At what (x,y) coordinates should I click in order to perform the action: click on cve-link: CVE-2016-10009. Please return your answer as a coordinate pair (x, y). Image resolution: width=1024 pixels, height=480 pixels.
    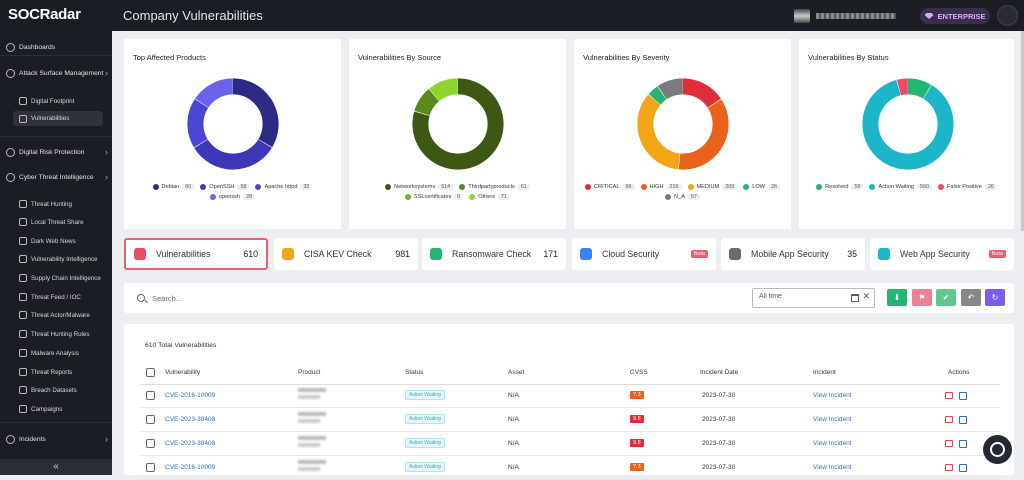
    Looking at the image, I should click on (190, 467).